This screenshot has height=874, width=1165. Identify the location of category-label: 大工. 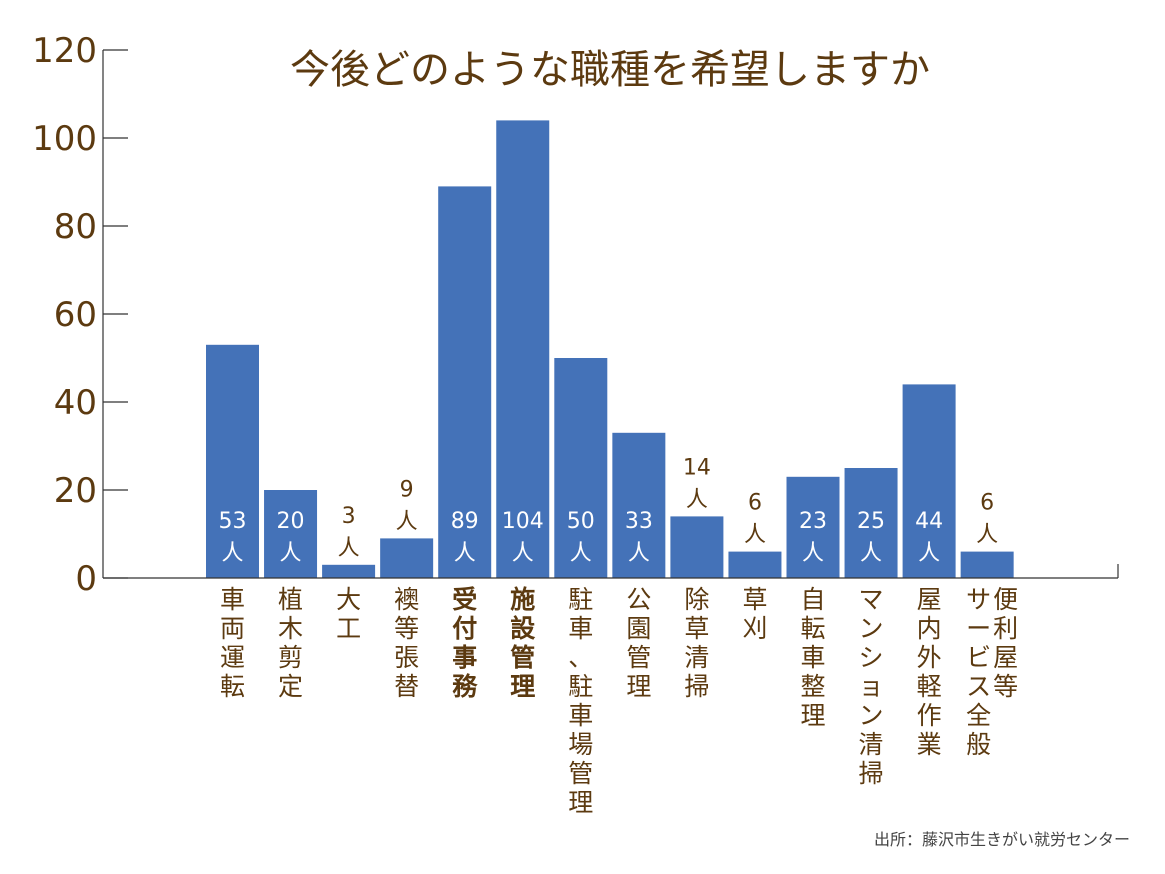
(348, 614).